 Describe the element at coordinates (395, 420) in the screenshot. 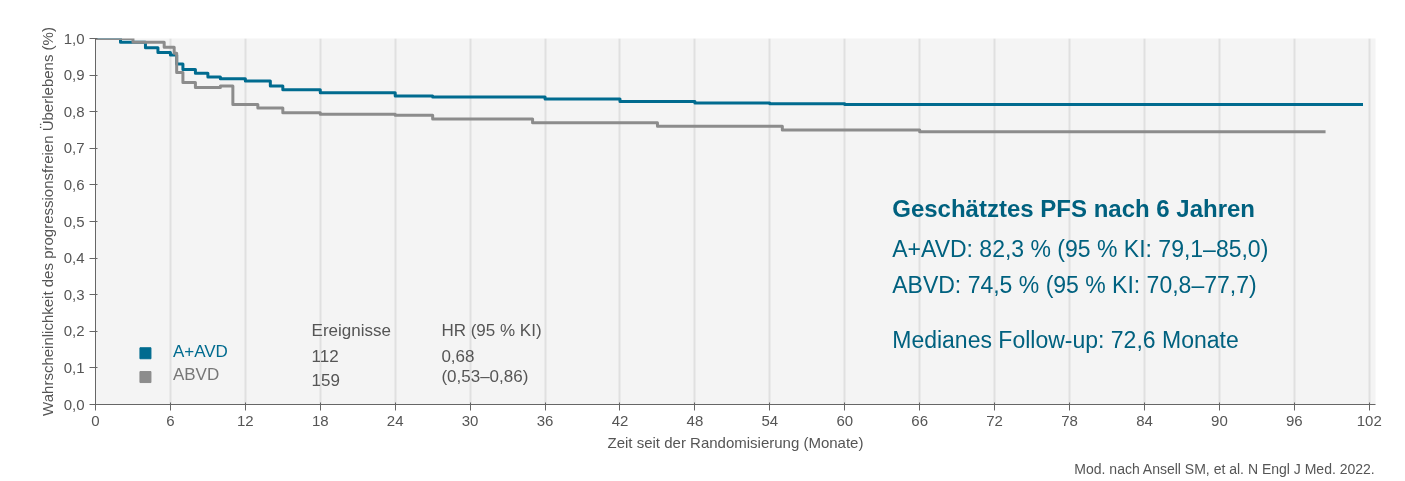

I see `x-tick-label: 24` at that location.